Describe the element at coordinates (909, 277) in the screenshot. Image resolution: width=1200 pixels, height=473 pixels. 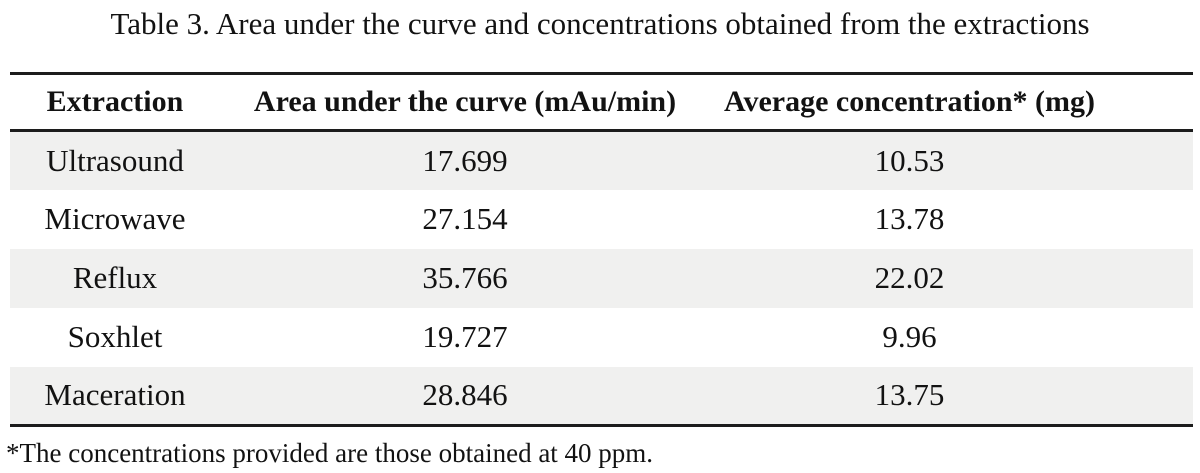
I see `cell-concentration: 22.02` at that location.